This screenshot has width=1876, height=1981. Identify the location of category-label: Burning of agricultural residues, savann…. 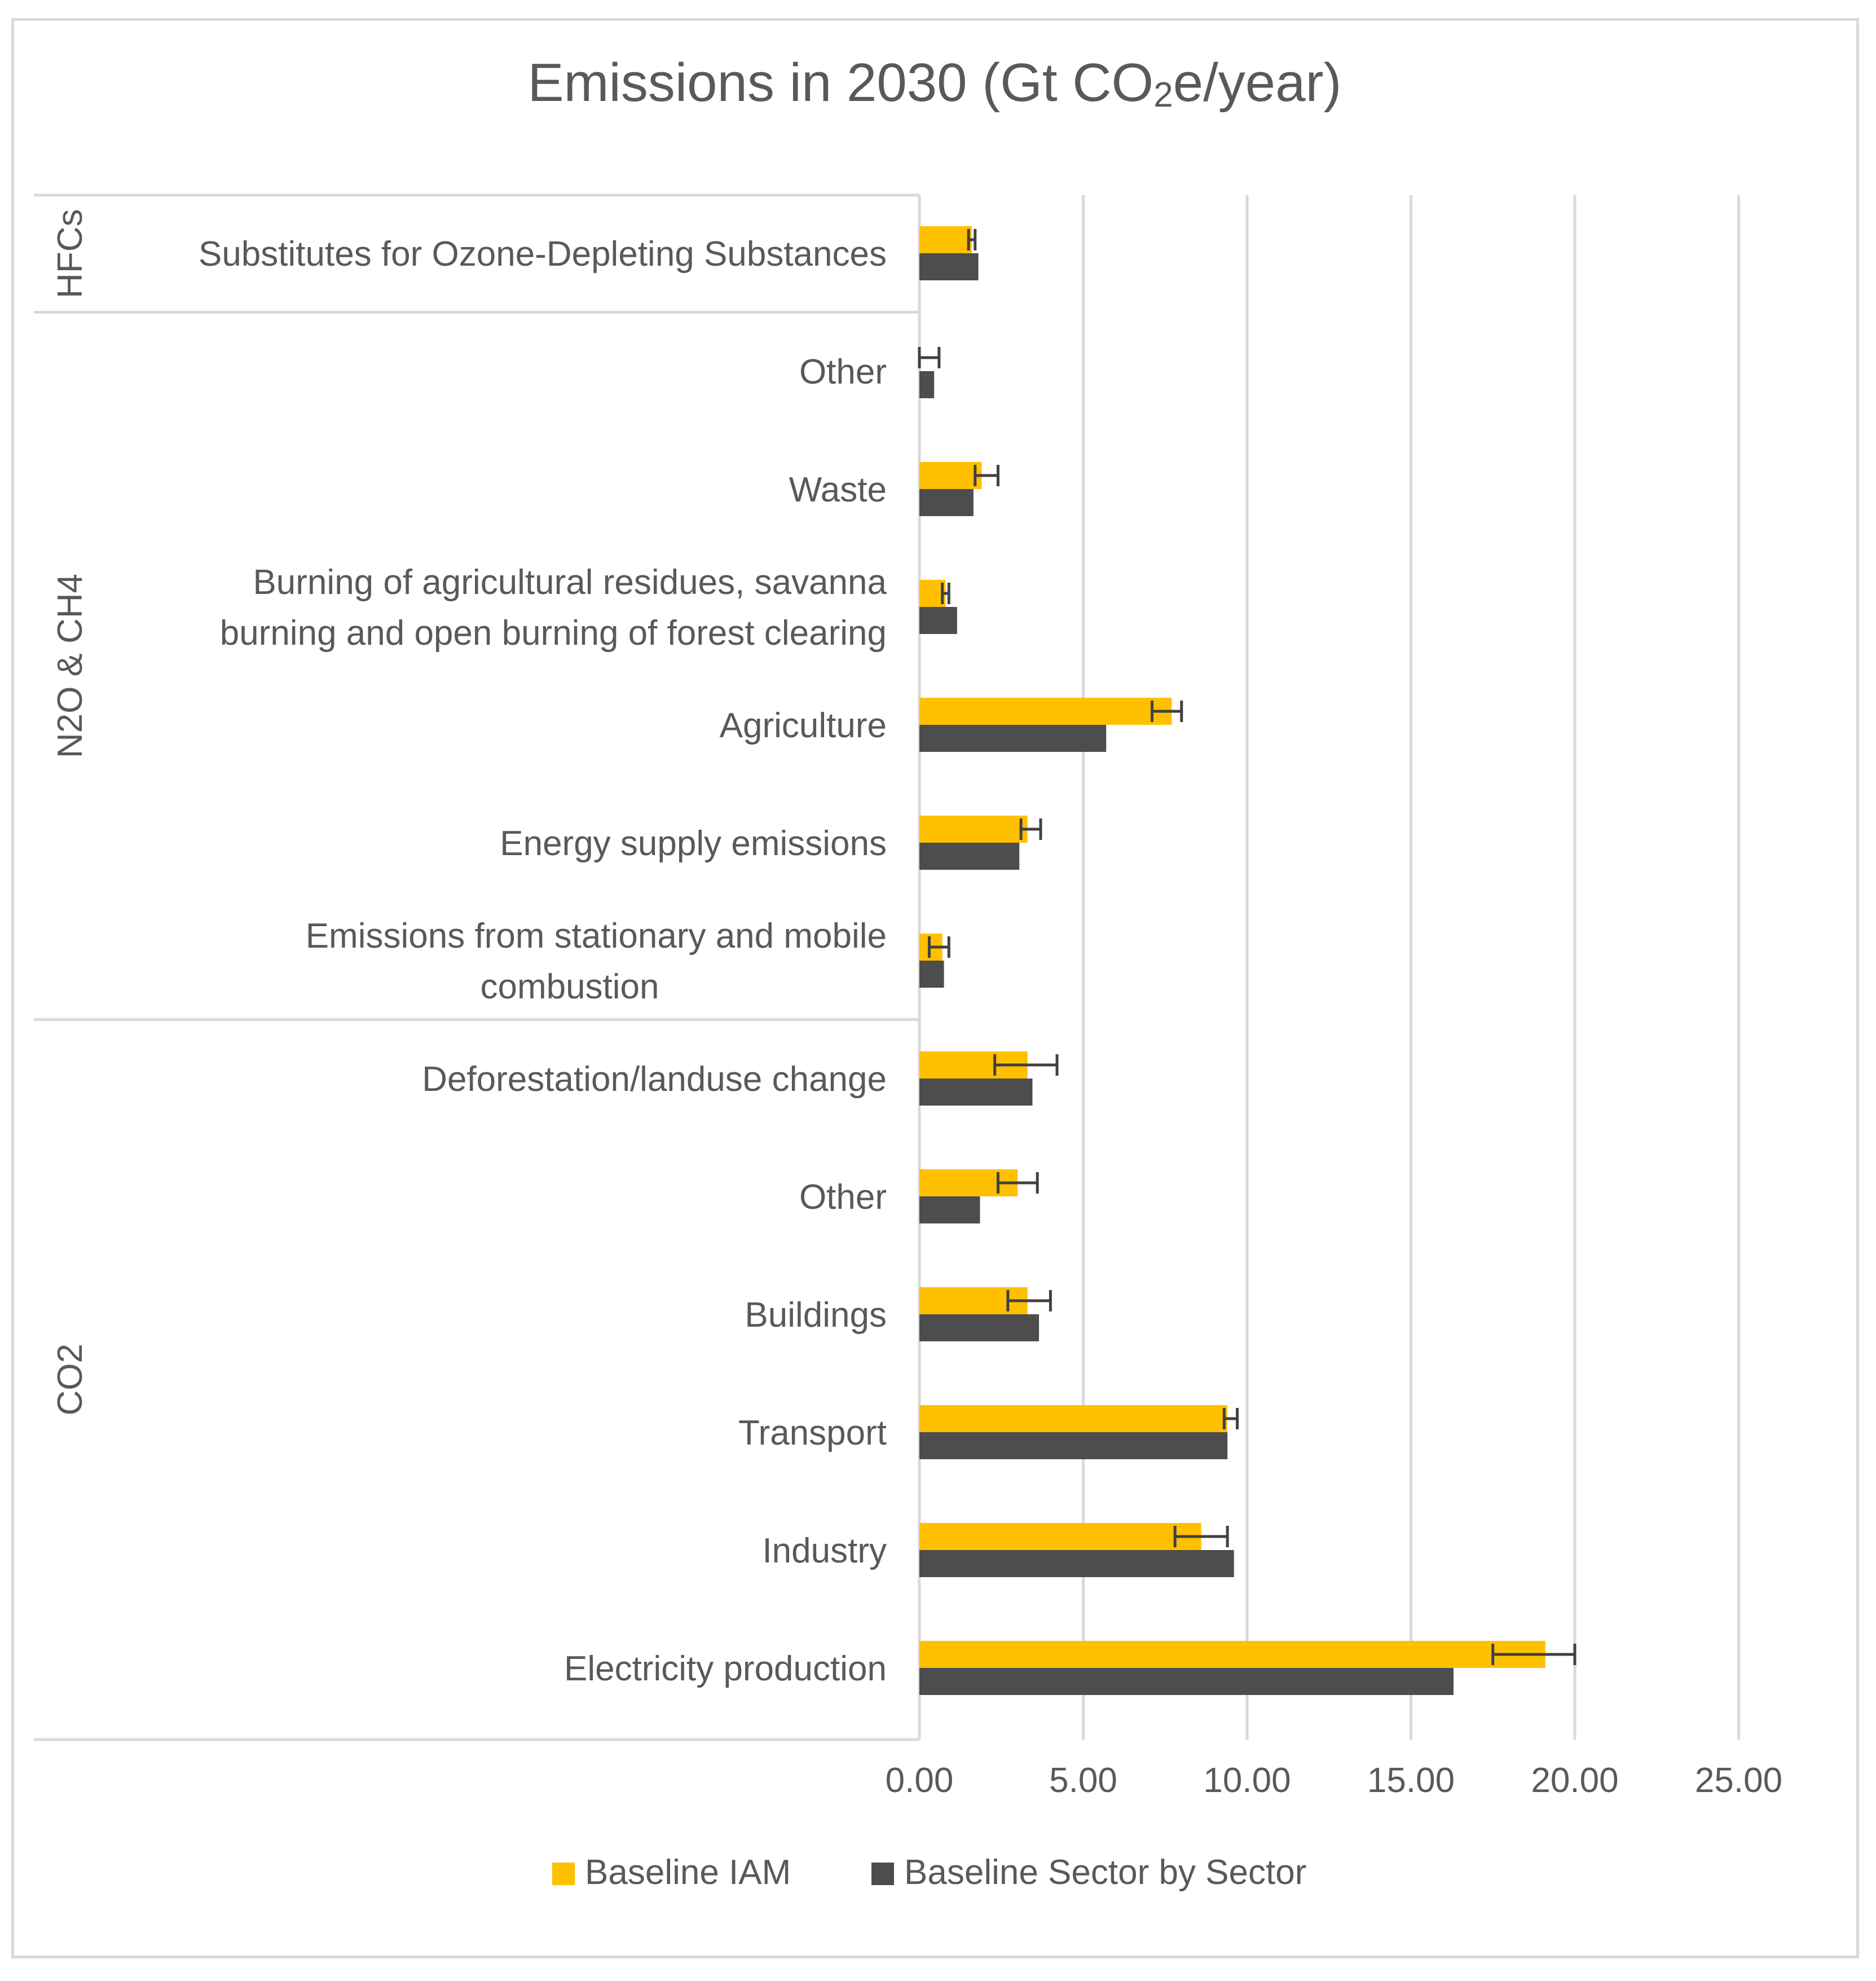
(570, 582).